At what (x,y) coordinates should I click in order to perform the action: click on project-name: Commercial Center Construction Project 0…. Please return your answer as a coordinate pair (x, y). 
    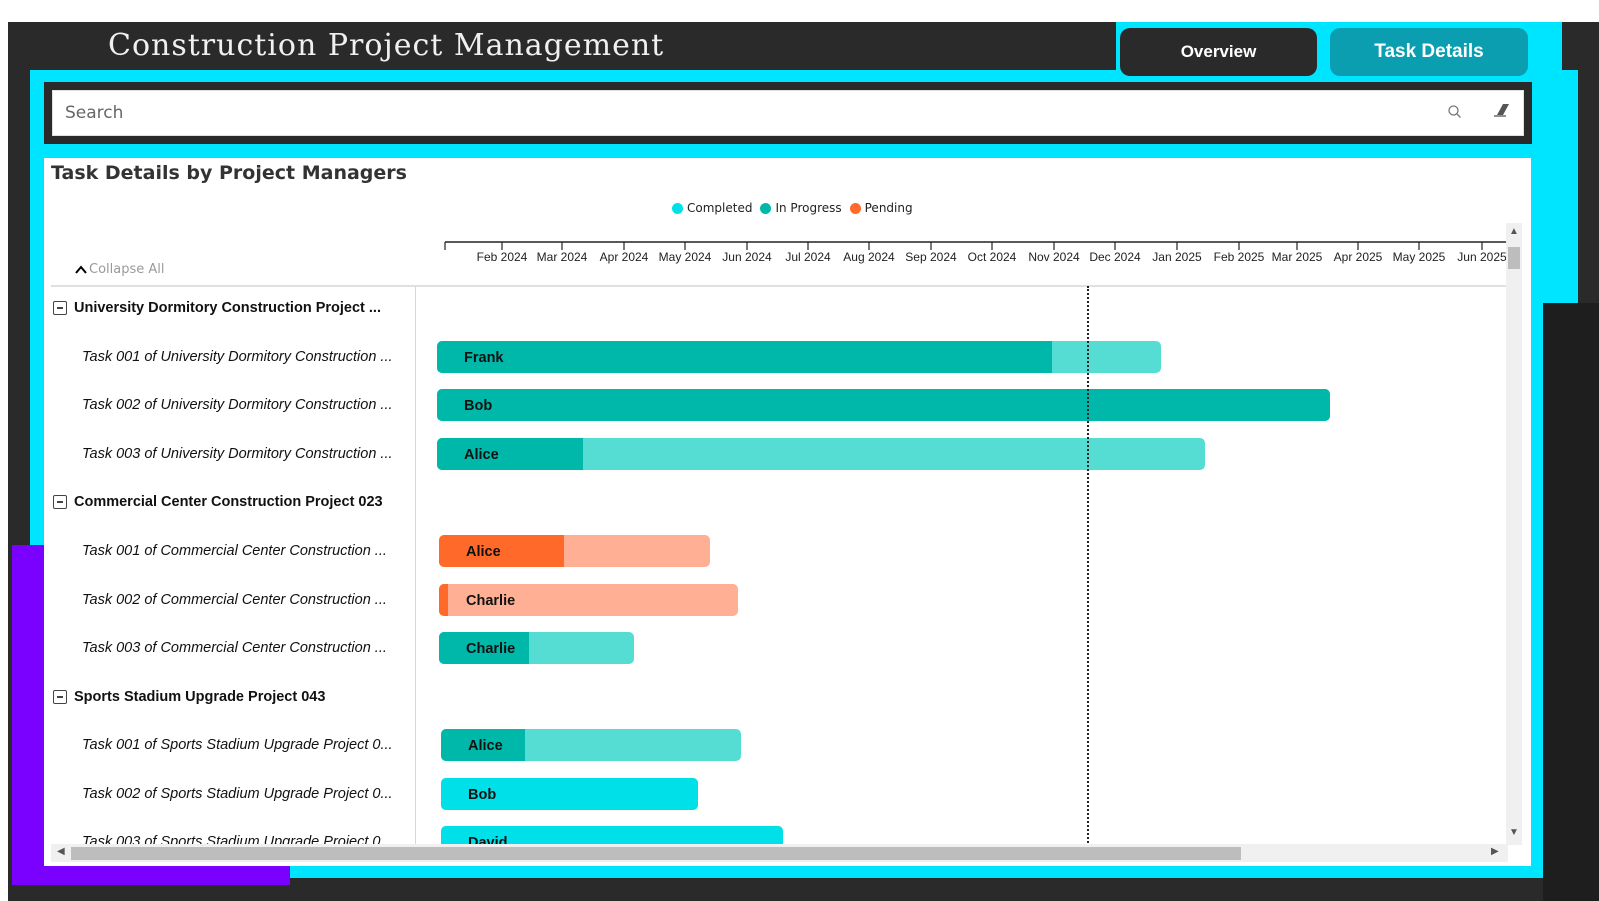
    Looking at the image, I should click on (228, 502).